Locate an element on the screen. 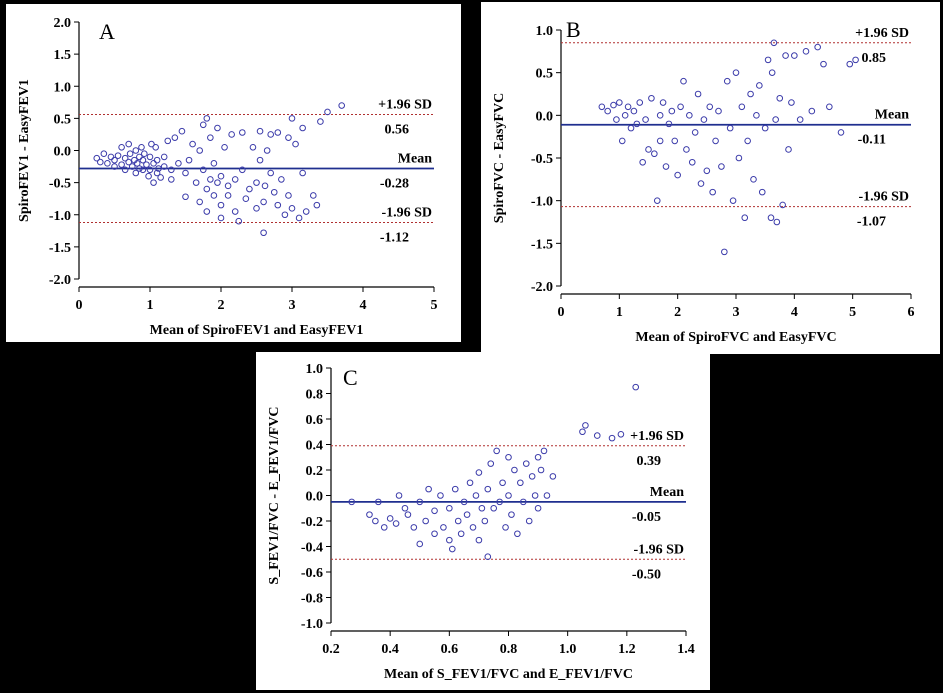  panel-label: C is located at coordinates (350, 377).